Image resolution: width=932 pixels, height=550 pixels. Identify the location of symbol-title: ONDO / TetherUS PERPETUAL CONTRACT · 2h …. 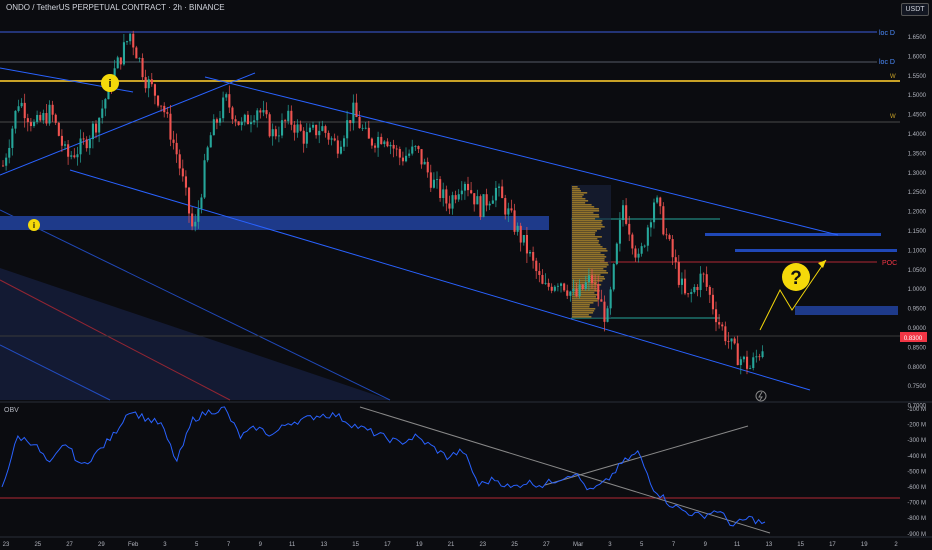
(115, 7).